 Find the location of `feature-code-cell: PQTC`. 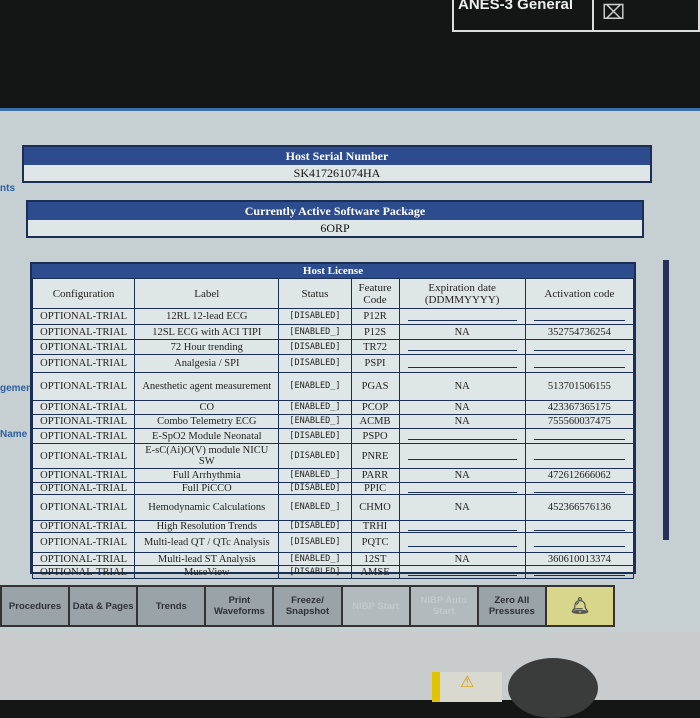

feature-code-cell: PQTC is located at coordinates (375, 542).